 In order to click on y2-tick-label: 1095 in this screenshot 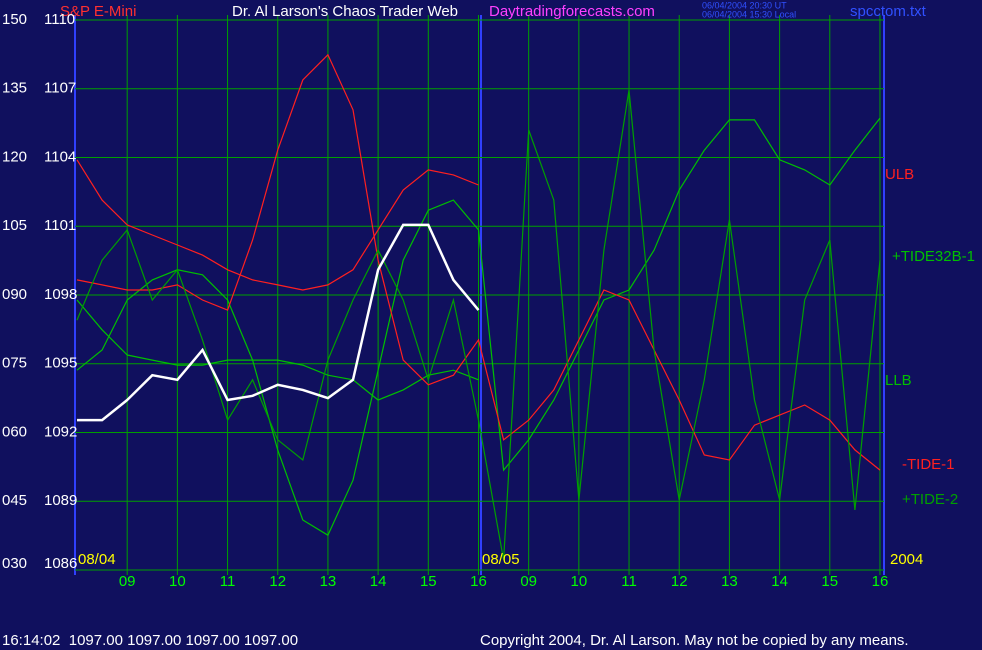, I will do `click(60, 363)`.